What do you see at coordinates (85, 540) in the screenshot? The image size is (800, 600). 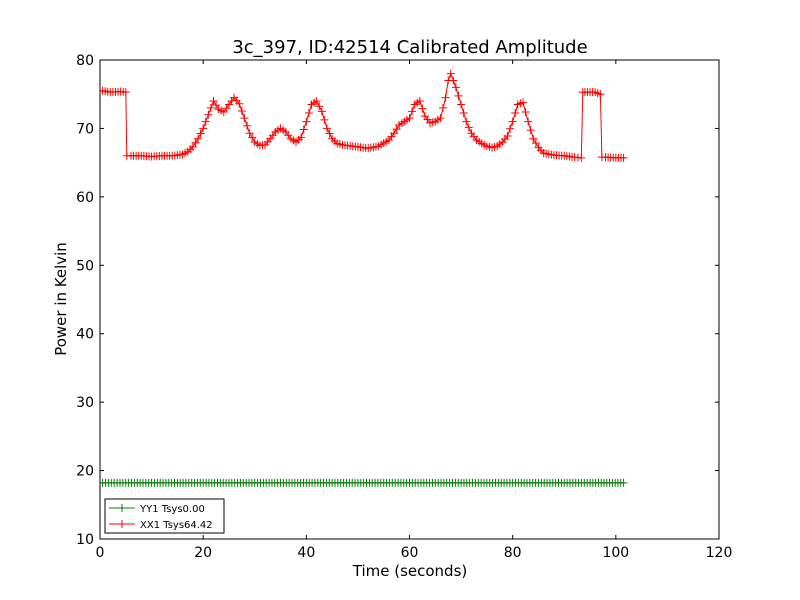 I see `y-tick-label: 10` at bounding box center [85, 540].